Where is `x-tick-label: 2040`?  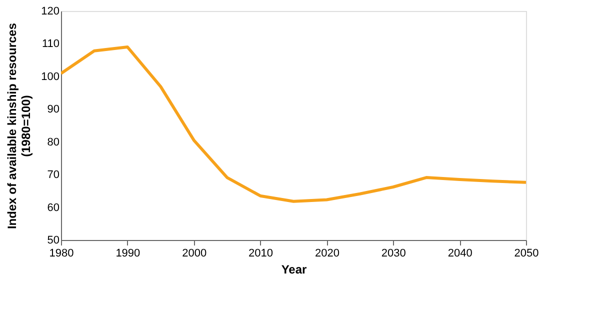
x-tick-label: 2040 is located at coordinates (460, 254).